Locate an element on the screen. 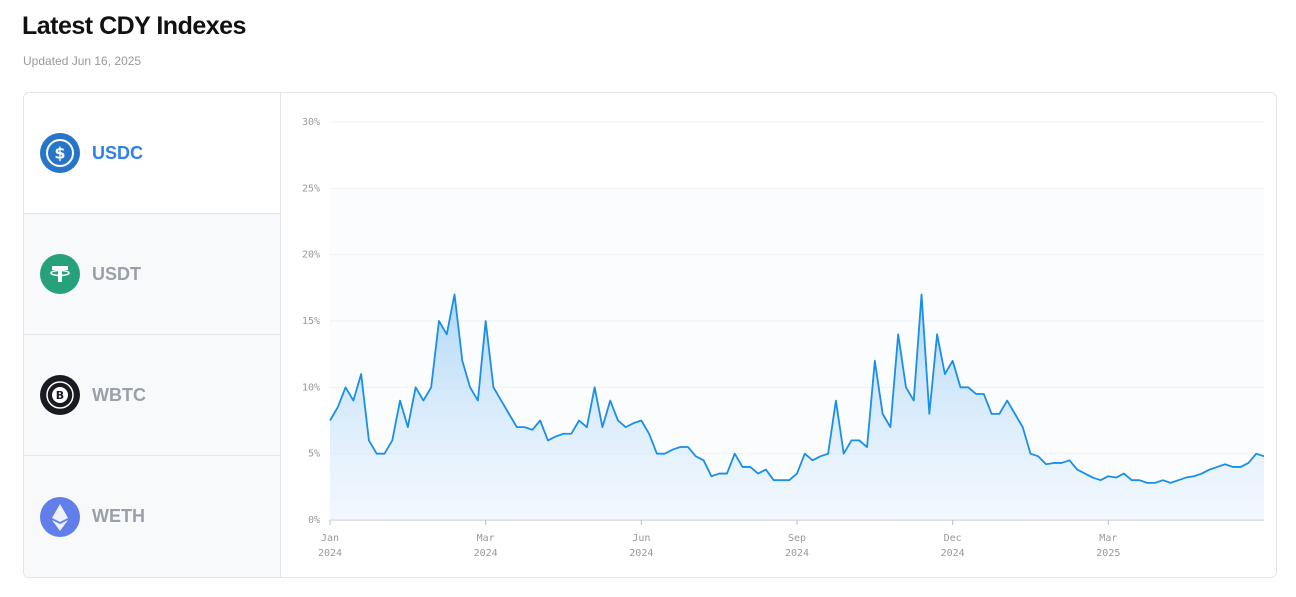 The image size is (1296, 597). x-tick-label: Dec 2024 is located at coordinates (952, 546).